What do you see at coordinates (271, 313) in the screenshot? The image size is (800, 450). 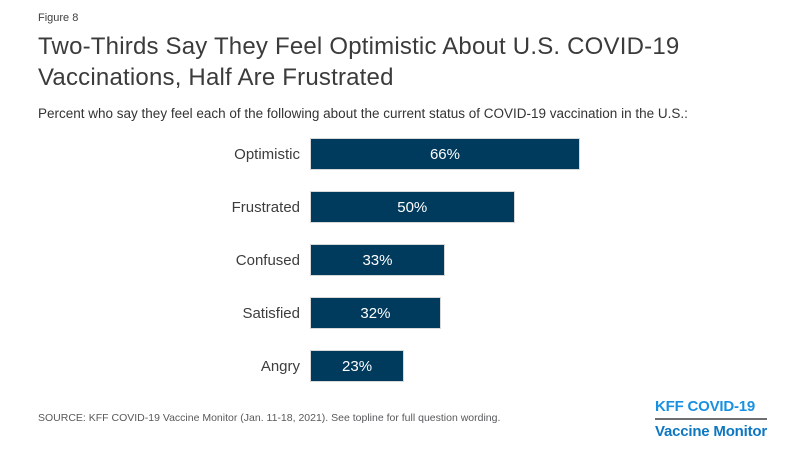 I see `category-label-satisfied: Satisfied` at bounding box center [271, 313].